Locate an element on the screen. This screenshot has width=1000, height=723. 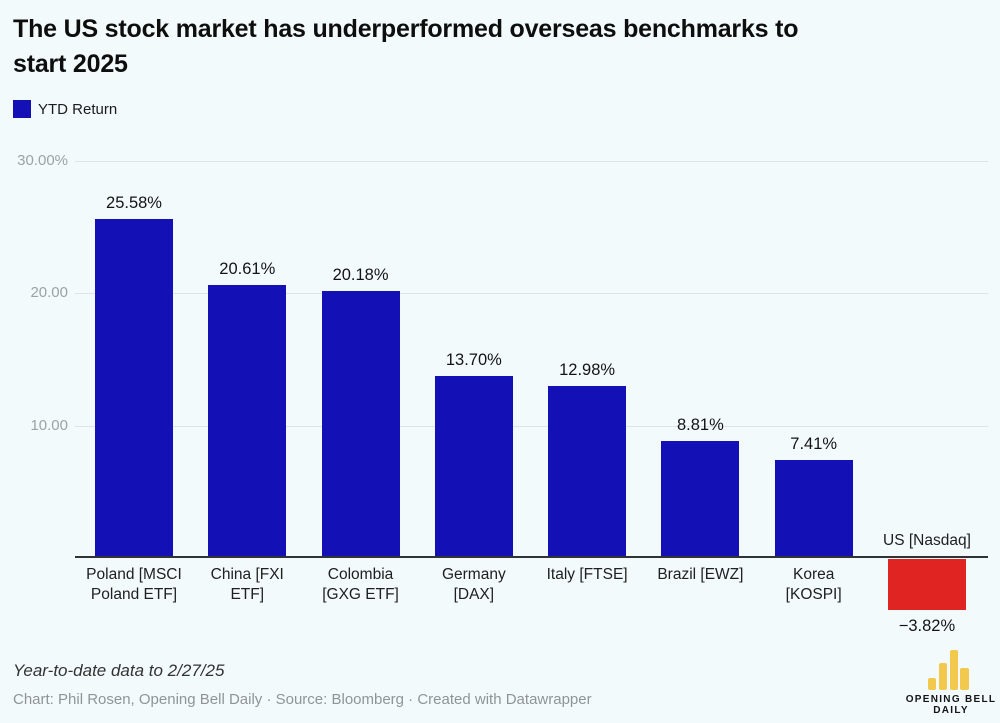
category-label-line: Italy [FTSE] is located at coordinates (587, 574).